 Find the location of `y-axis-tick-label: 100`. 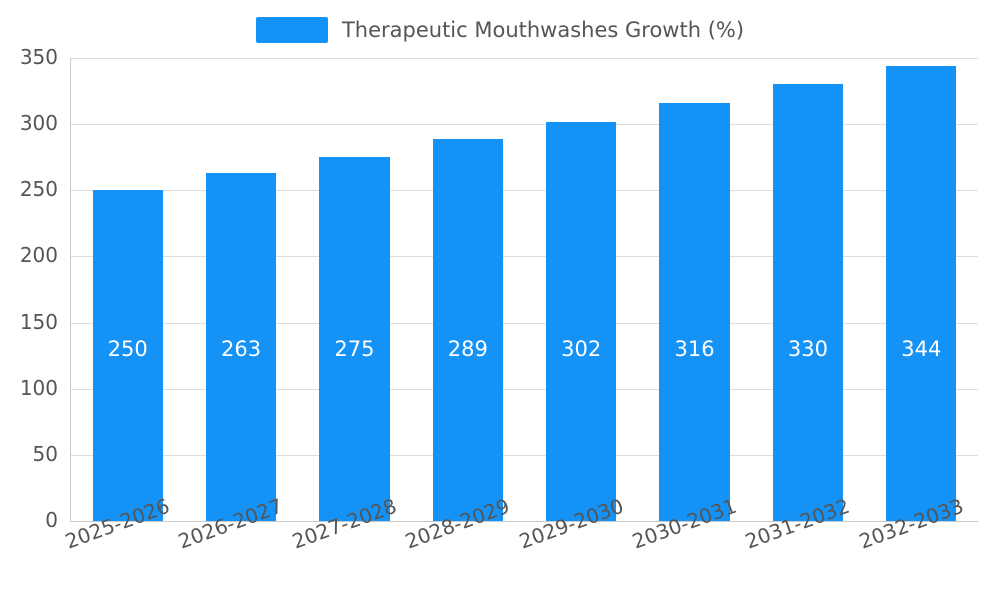

y-axis-tick-label: 100 is located at coordinates (38, 387).